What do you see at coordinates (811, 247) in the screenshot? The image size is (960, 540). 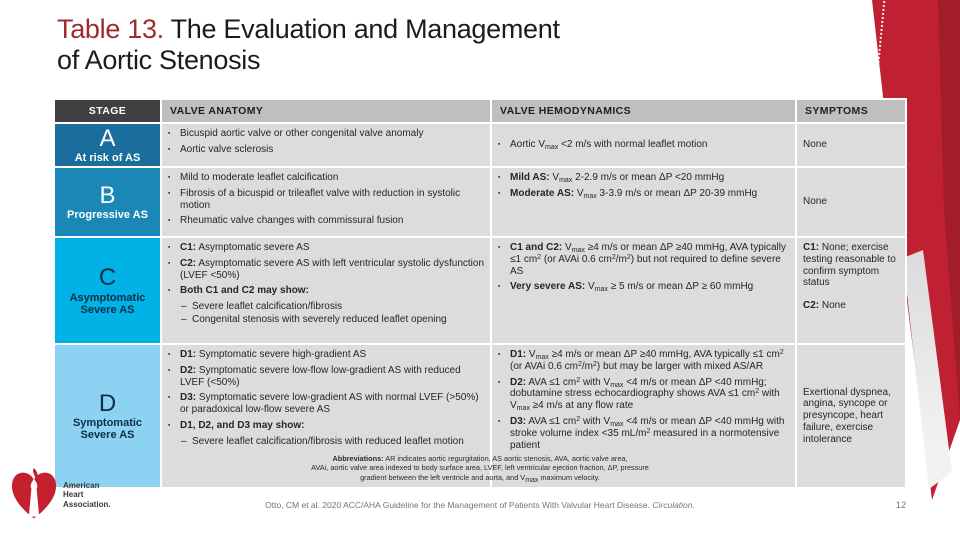 I see `text-segment: C1:` at bounding box center [811, 247].